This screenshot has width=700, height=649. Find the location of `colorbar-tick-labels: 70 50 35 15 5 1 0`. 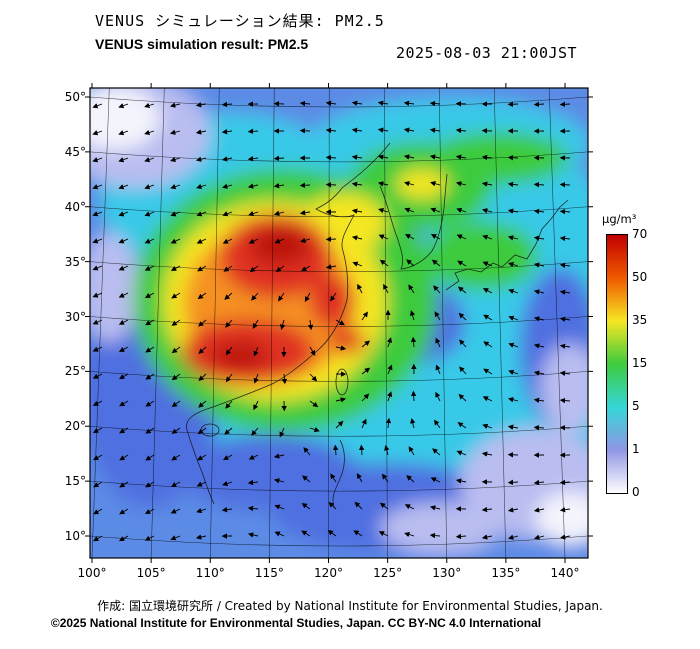

colorbar-tick-labels: 70 50 35 15 5 1 0 is located at coordinates (647, 363).